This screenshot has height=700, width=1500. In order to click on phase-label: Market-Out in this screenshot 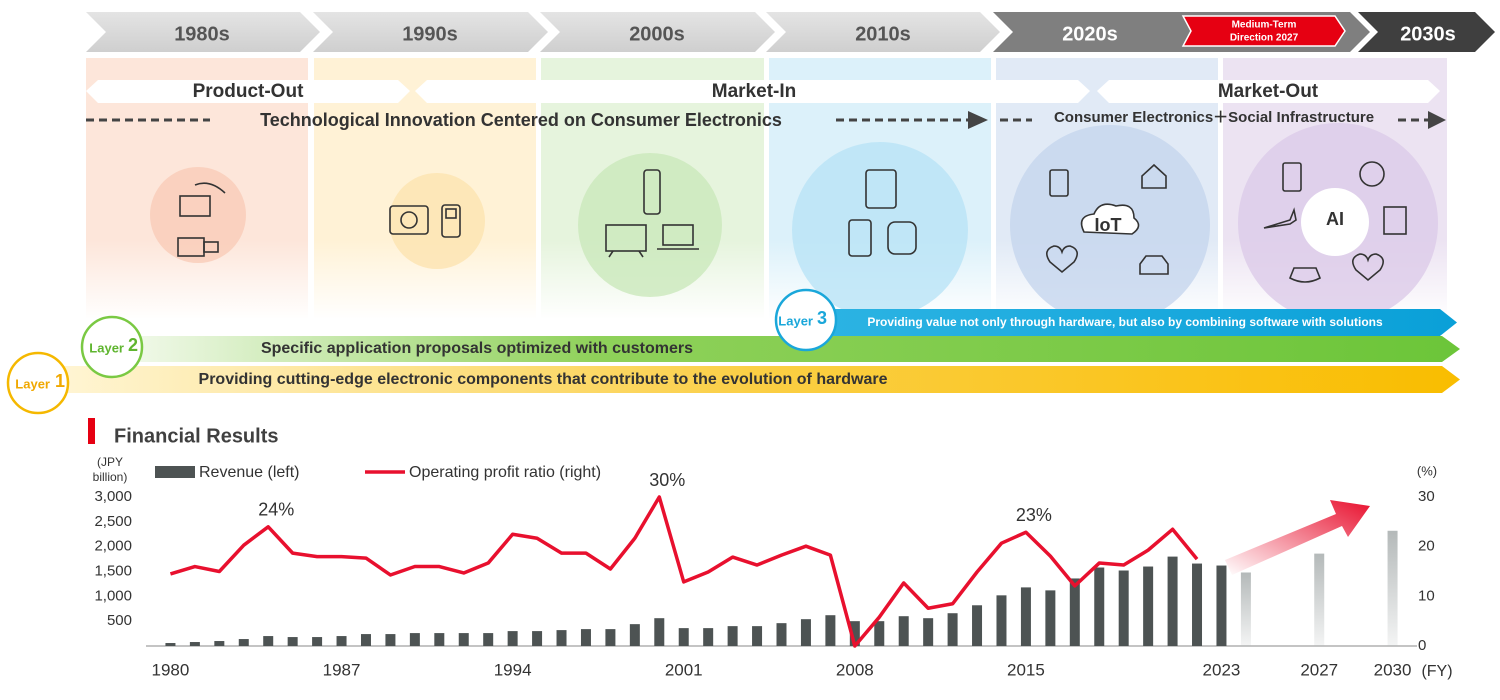, I will do `click(1268, 91)`.